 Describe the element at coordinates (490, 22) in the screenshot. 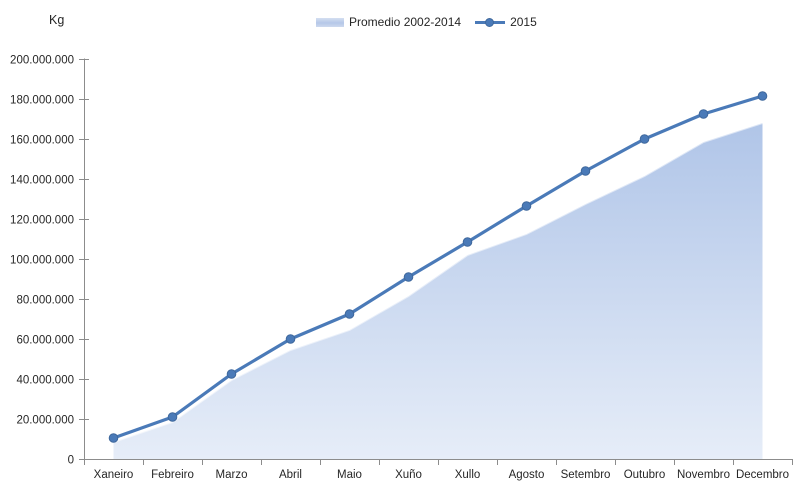

I see `line-swatch-icon` at that location.